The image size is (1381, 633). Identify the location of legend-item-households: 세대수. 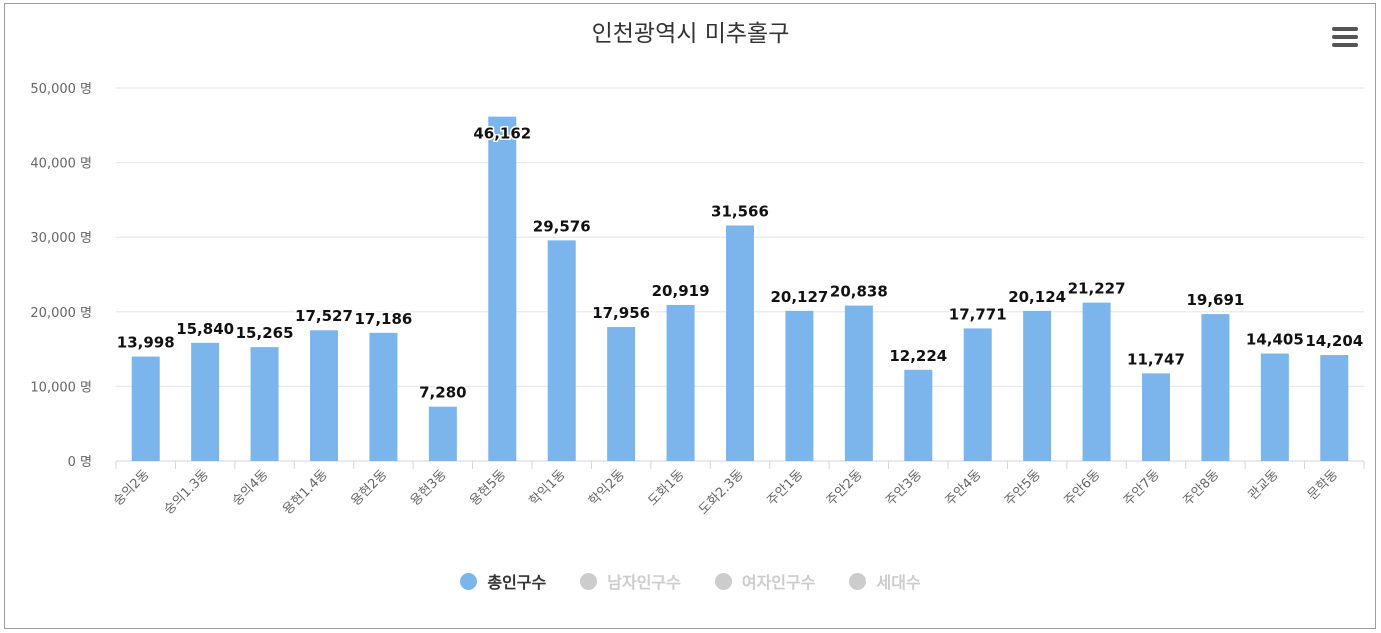
(885, 581).